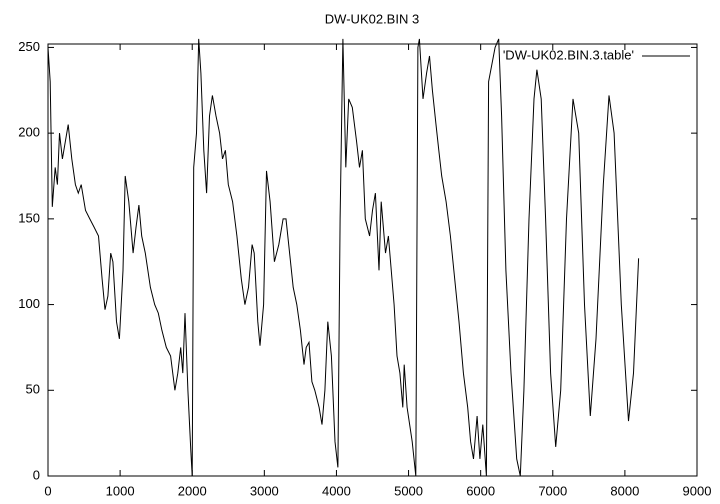  Describe the element at coordinates (480, 490) in the screenshot. I see `x-tick-label: 6000` at that location.